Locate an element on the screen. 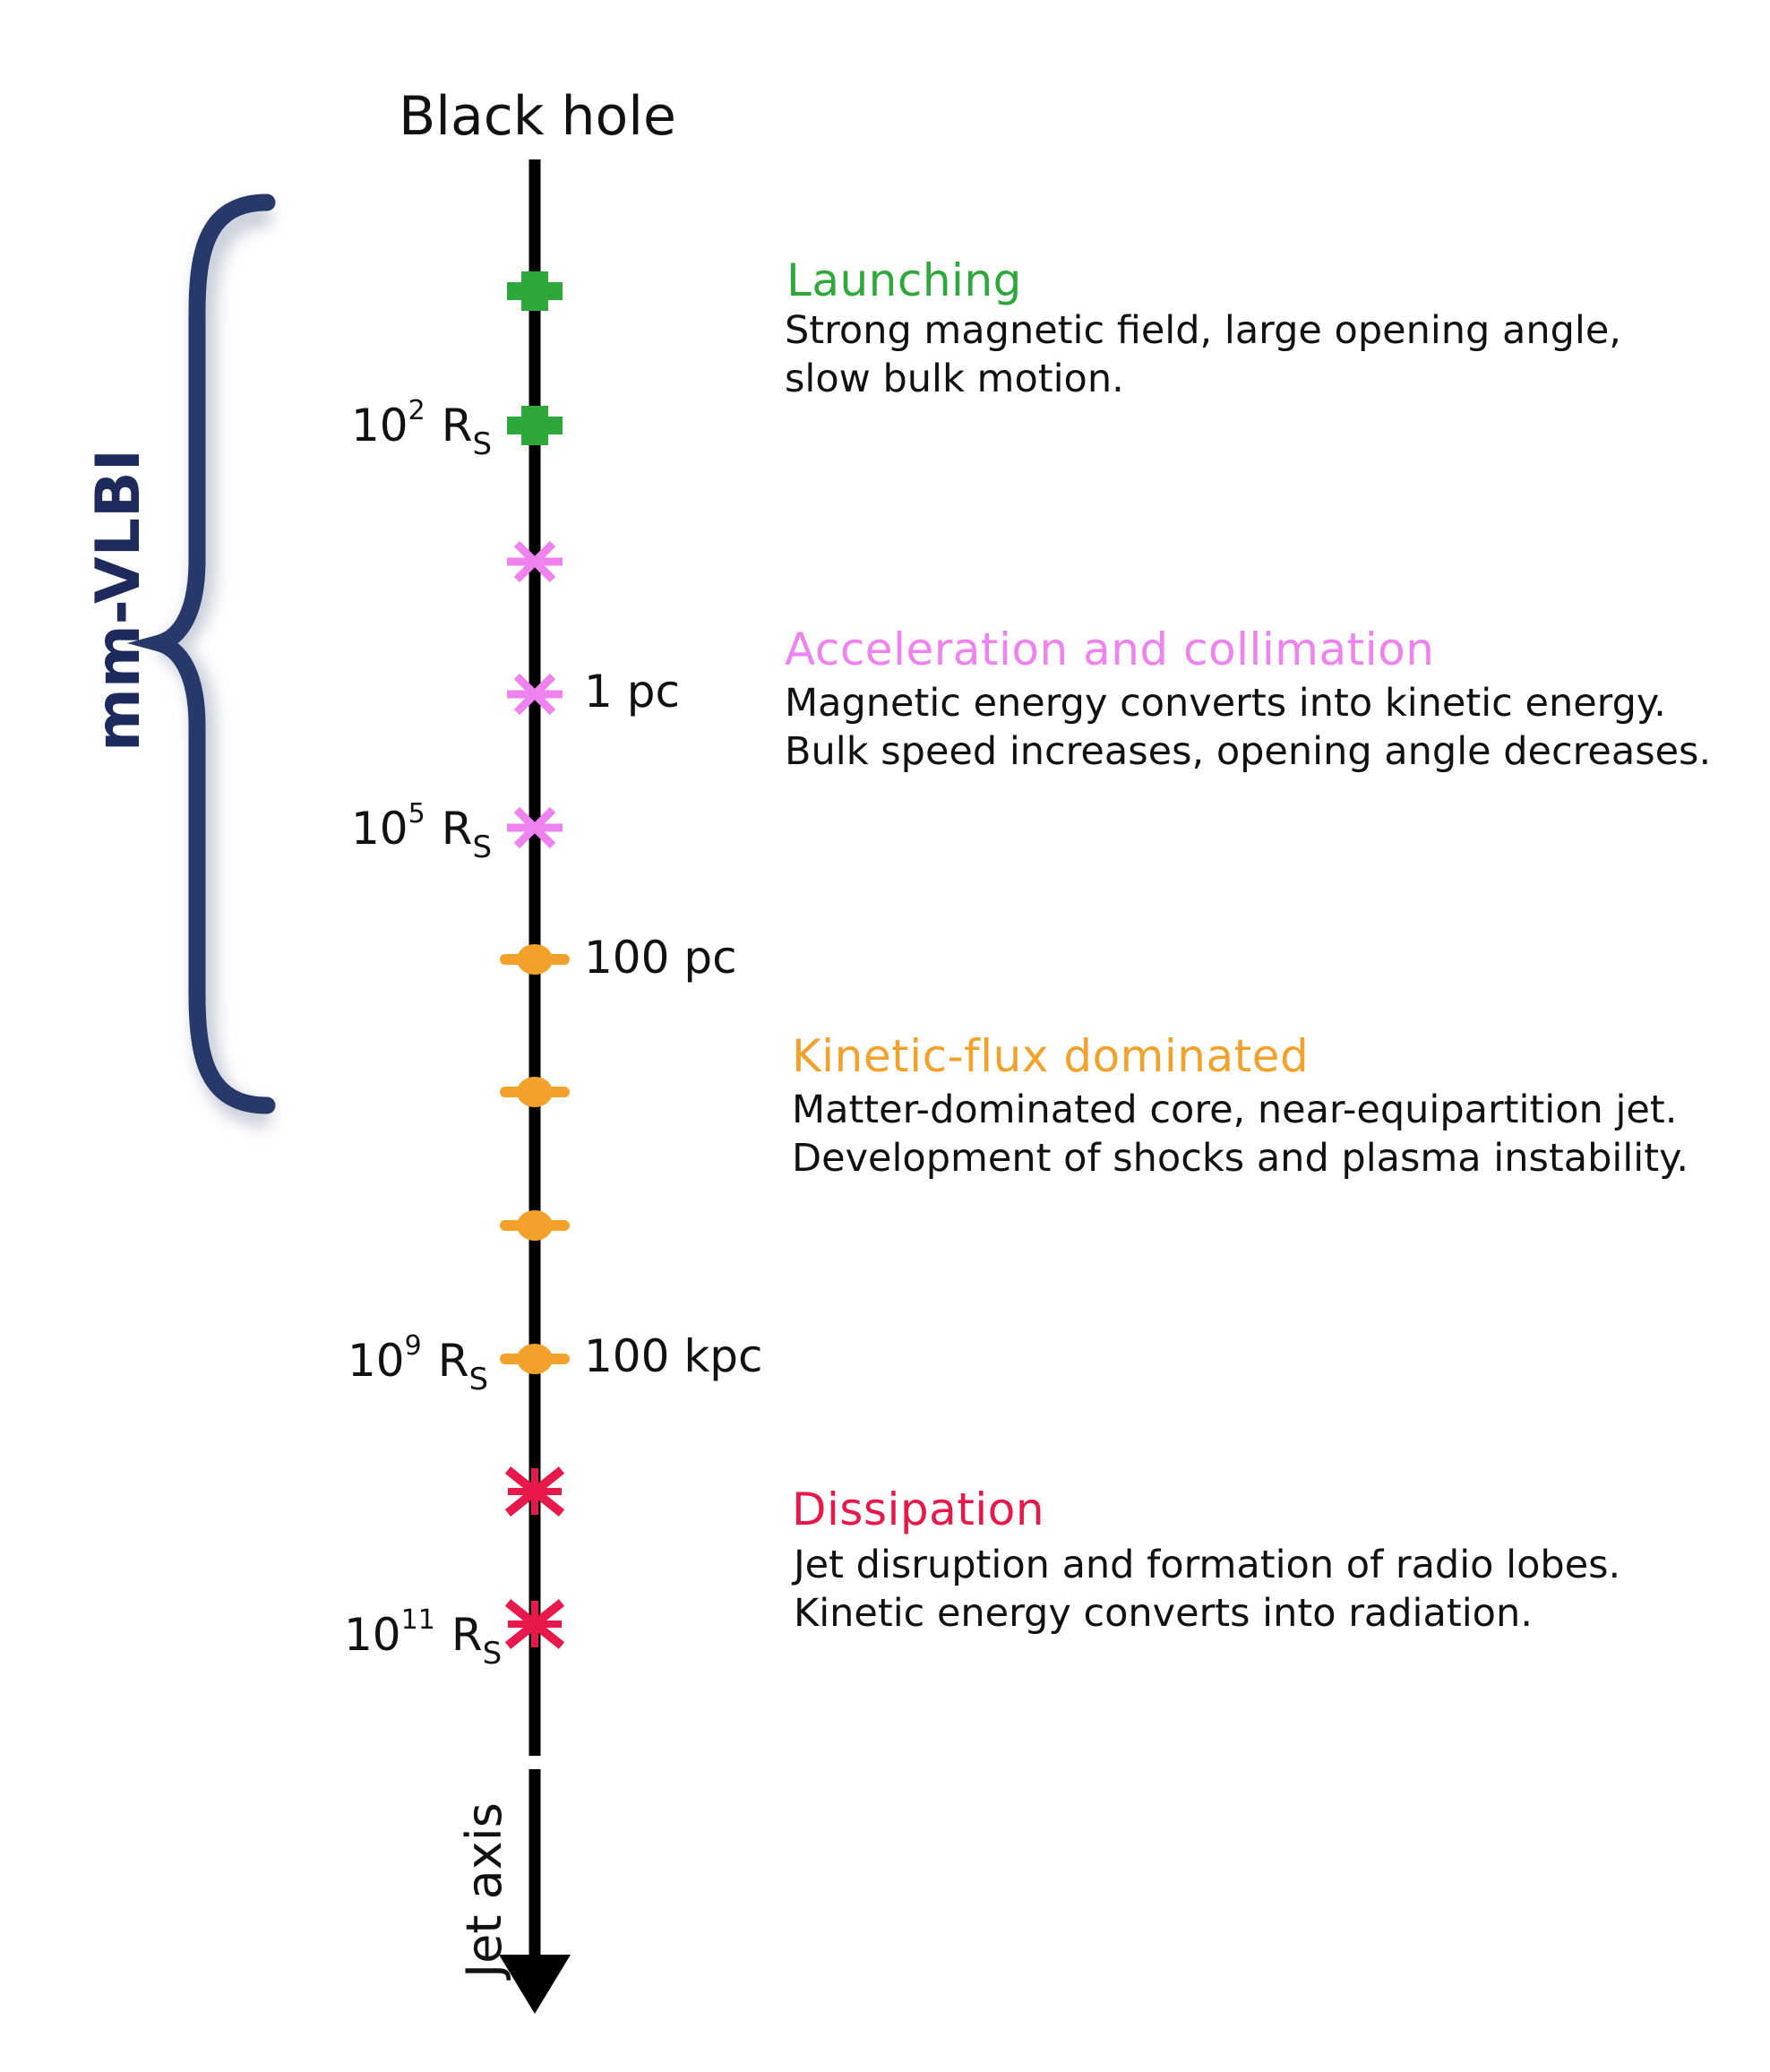 This screenshot has height=2072, width=1770. scale-label: 1011 RS is located at coordinates (423, 1638).